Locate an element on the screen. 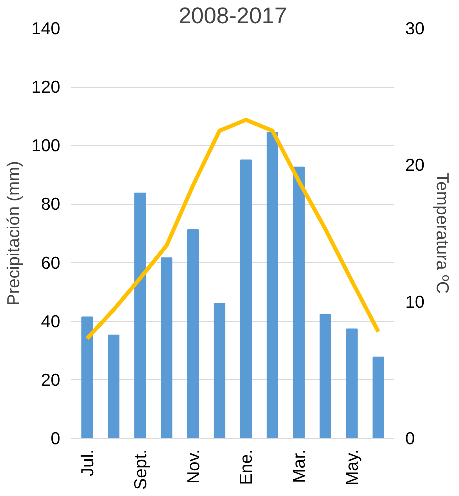  y2-tick-label: 20 is located at coordinates (415, 165).